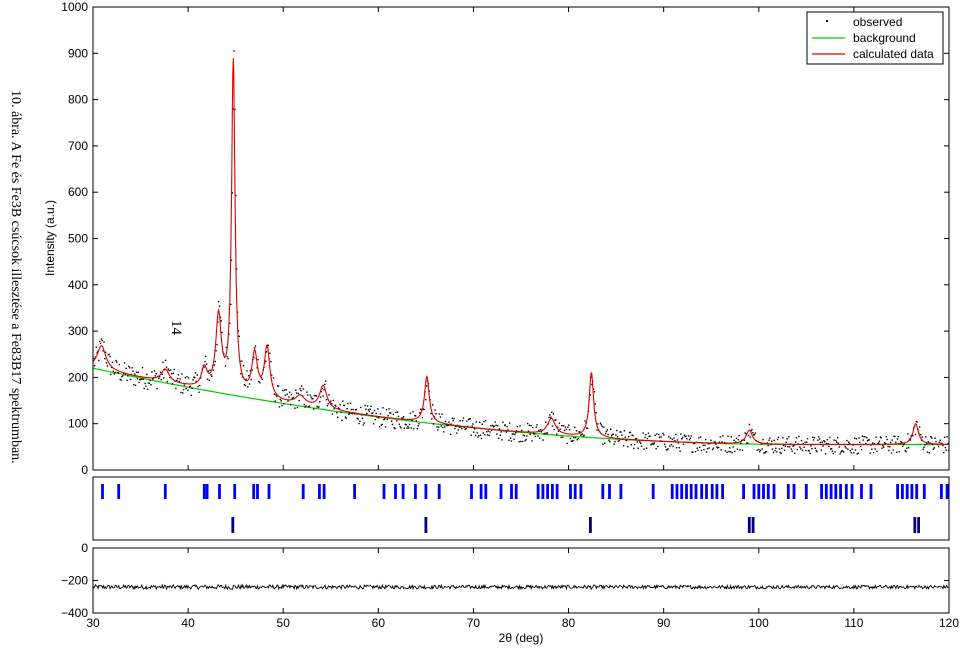 The image size is (960, 653). Describe the element at coordinates (521, 508) in the screenshot. I see `reflection-frame` at that location.